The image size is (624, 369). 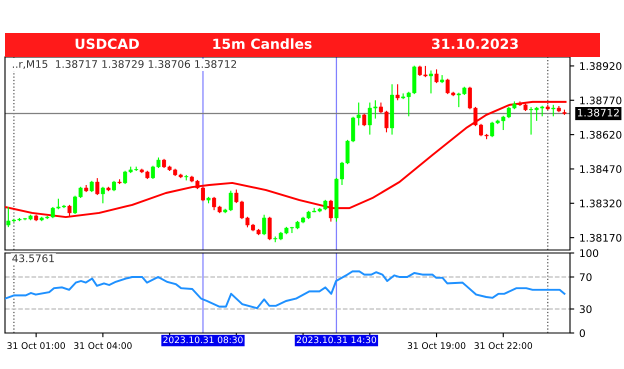 What do you see at coordinates (36, 346) in the screenshot?
I see `x-tick-label: 31 Oct 01:00` at bounding box center [36, 346].